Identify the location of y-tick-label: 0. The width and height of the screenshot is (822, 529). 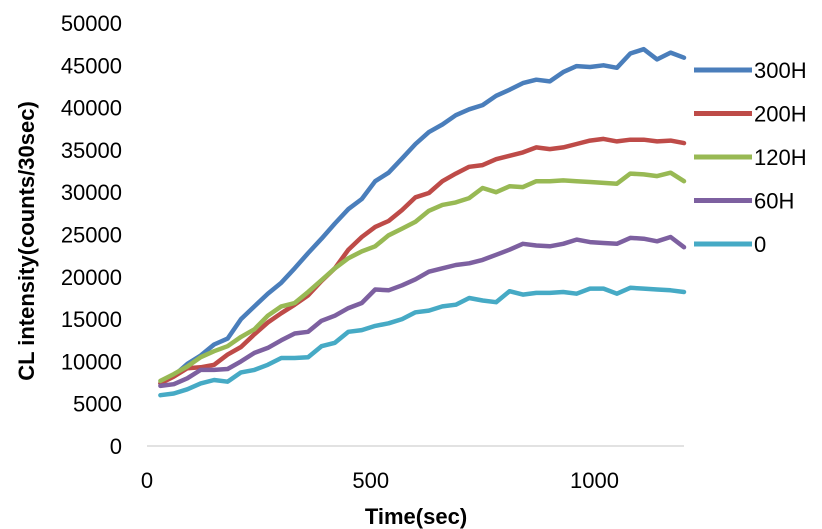
(116, 446).